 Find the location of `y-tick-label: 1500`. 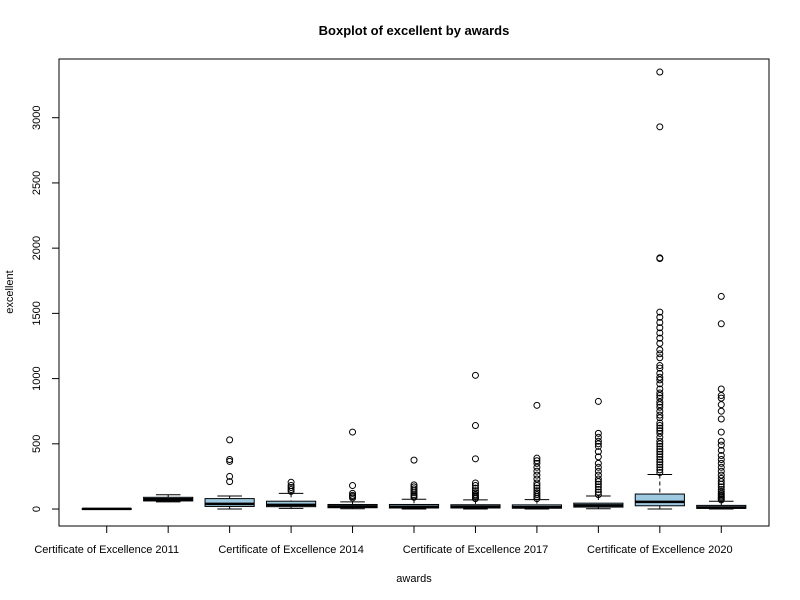

y-tick-label: 1500 is located at coordinates (37, 313).